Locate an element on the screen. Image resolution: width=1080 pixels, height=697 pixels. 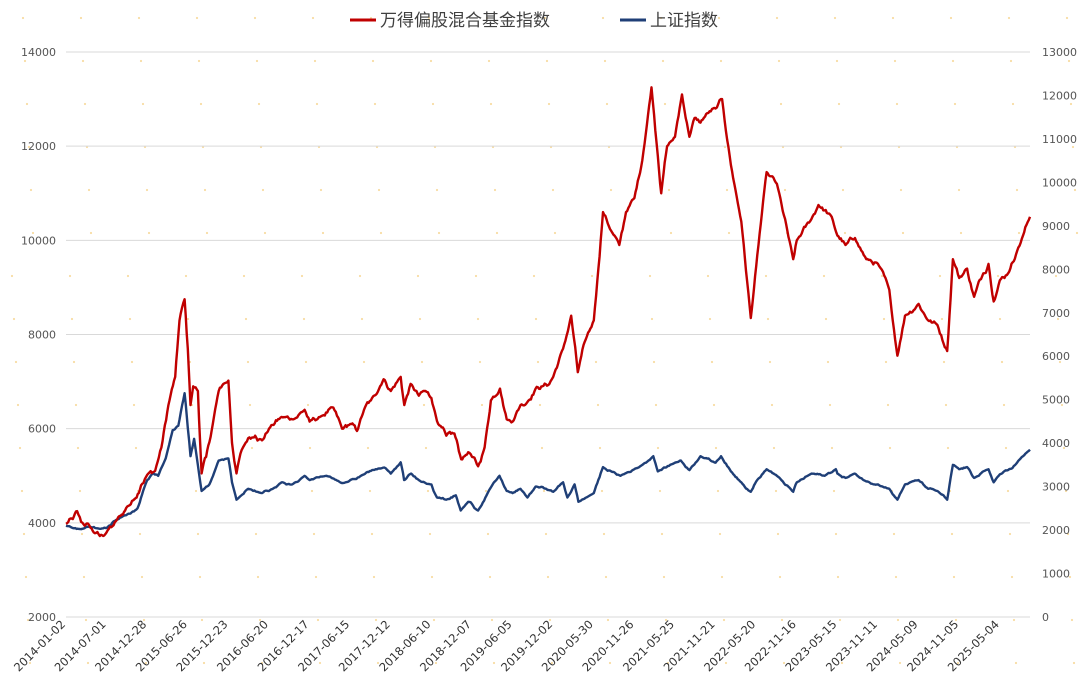
left-tick-label: 10000 is located at coordinates (38, 240).